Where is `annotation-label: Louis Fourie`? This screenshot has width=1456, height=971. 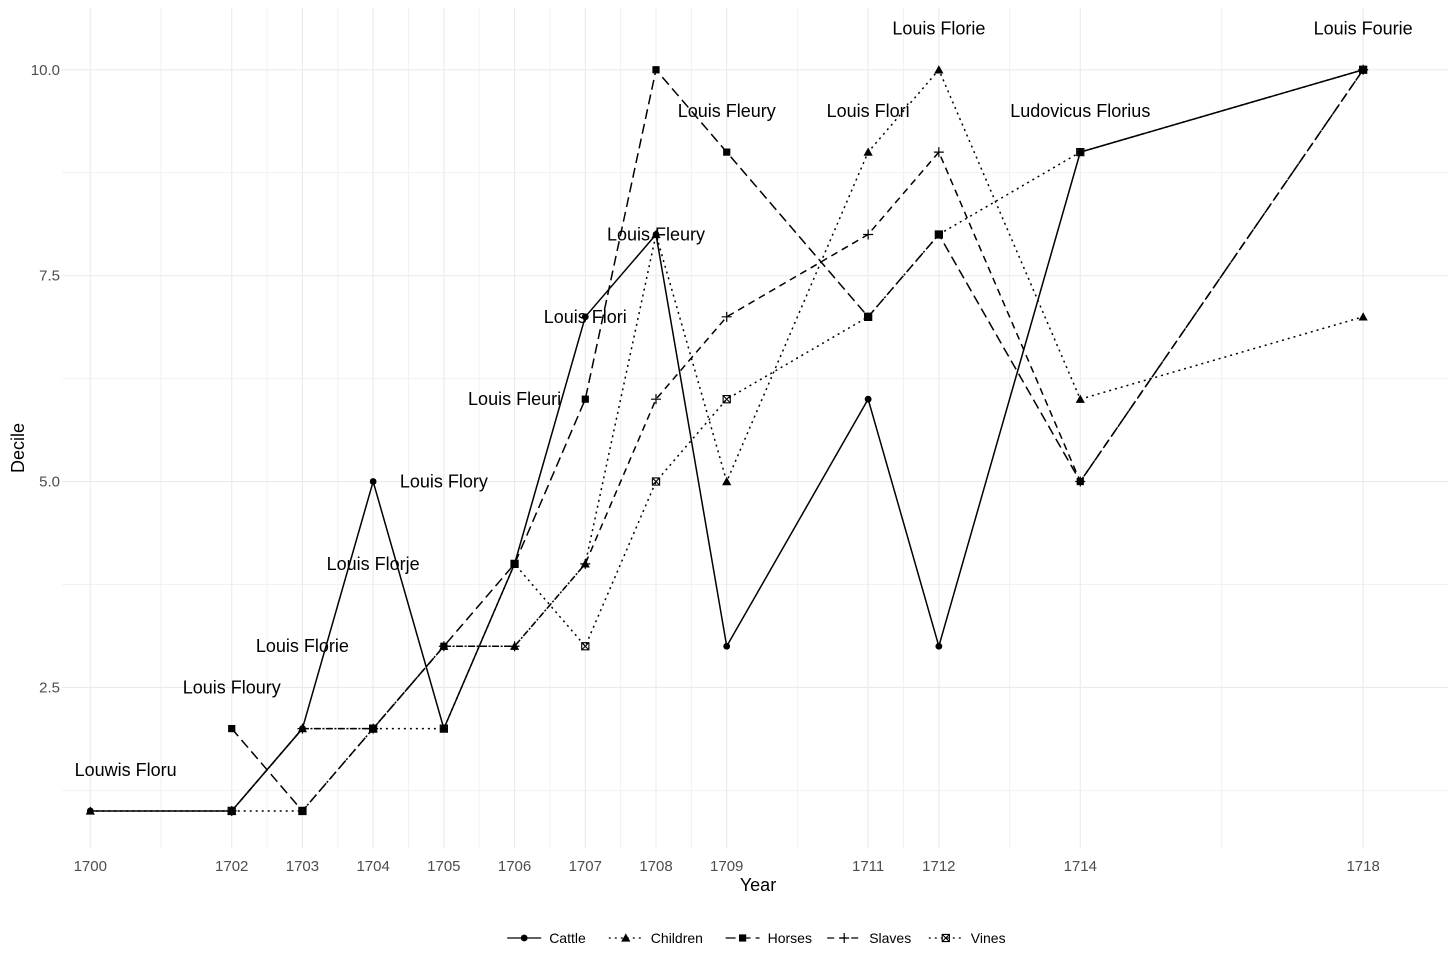
annotation-label: Louis Fourie is located at coordinates (1363, 29).